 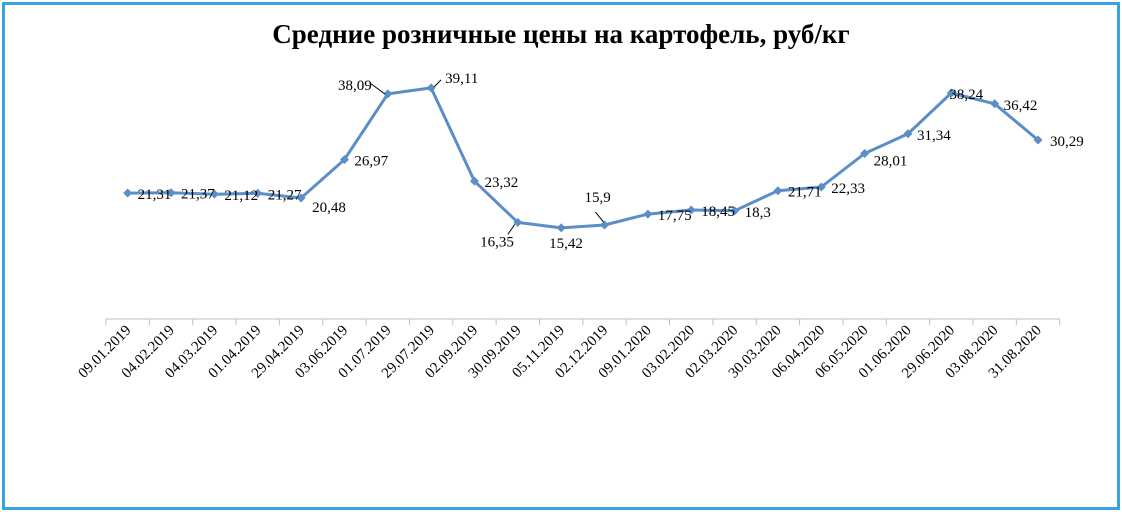 I want to click on data-label: 17,75, so click(x=675, y=216).